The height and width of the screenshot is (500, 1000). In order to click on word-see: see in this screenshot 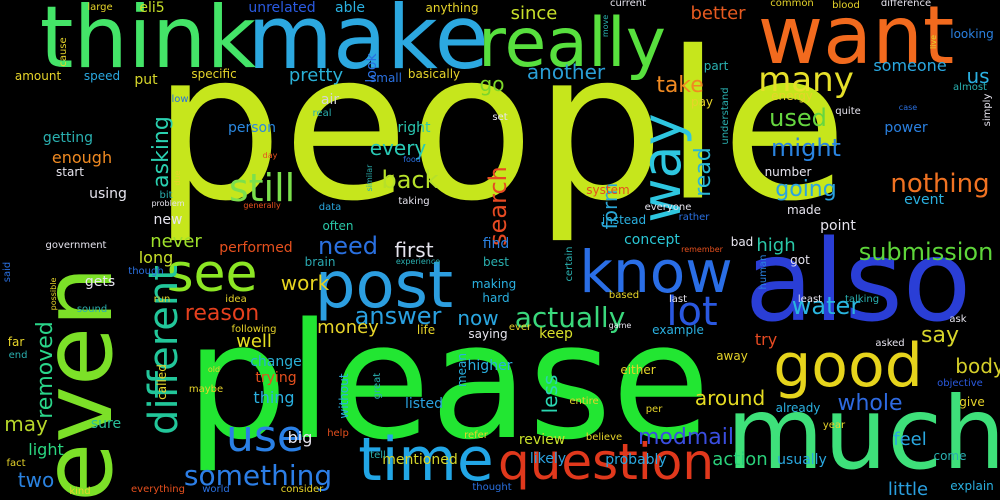, I will do `click(212, 274)`.